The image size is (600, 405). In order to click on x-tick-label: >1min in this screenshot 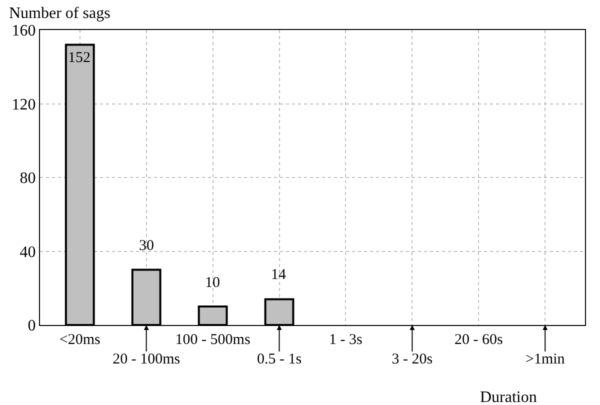, I will do `click(545, 360)`.